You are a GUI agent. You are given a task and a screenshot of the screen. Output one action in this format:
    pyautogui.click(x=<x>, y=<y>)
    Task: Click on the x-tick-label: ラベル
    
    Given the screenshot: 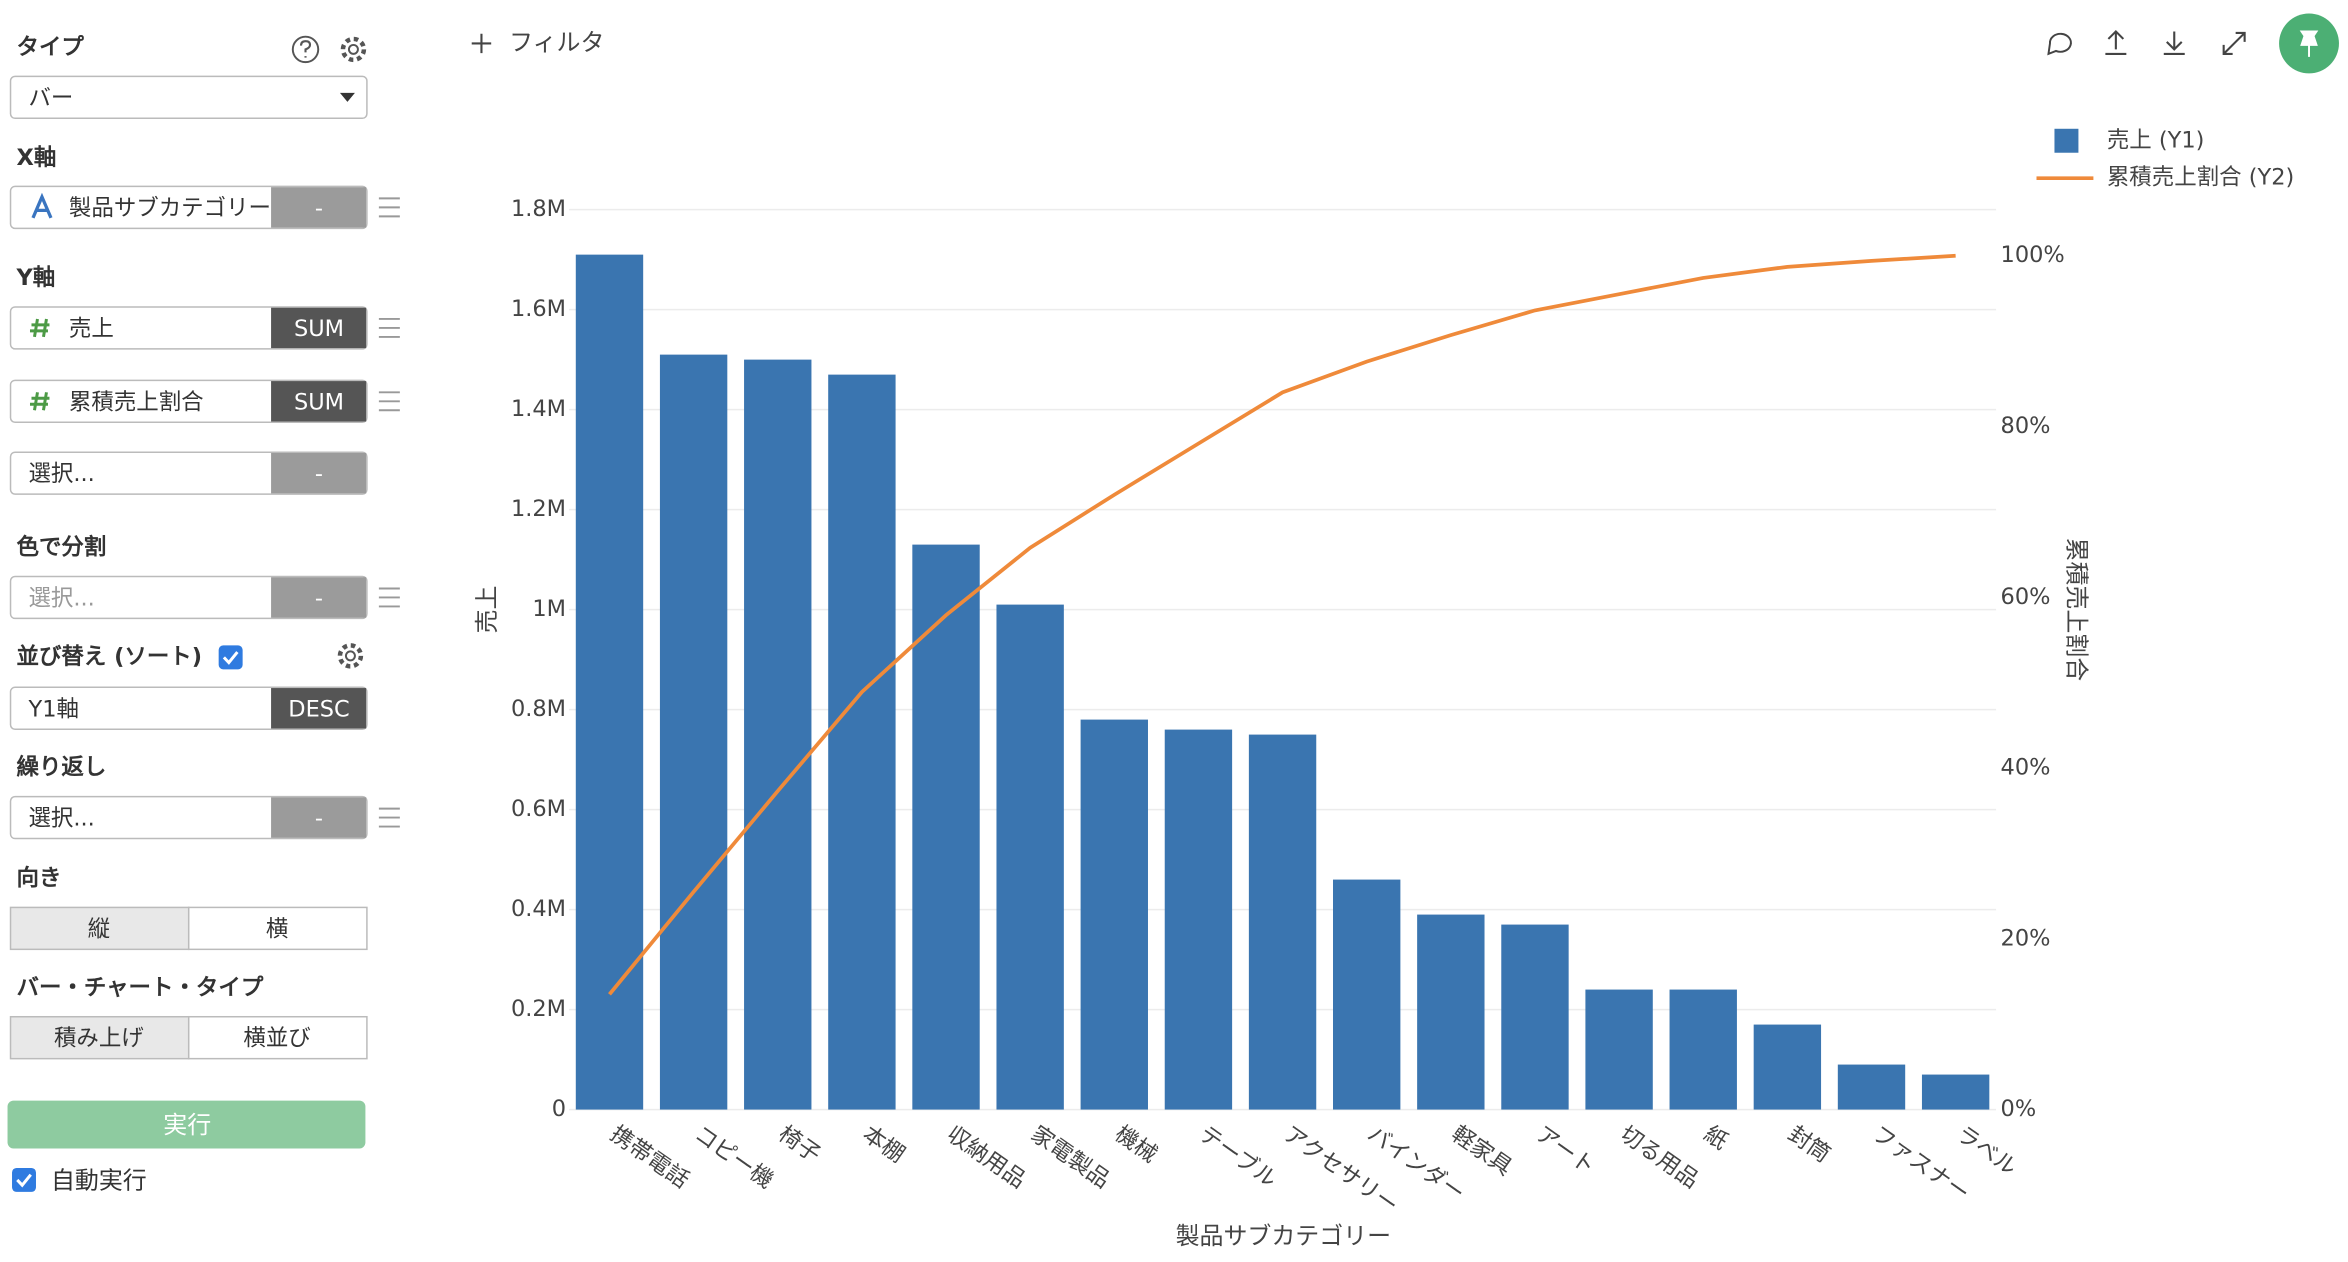 What is the action you would take?
    pyautogui.click(x=1986, y=1151)
    